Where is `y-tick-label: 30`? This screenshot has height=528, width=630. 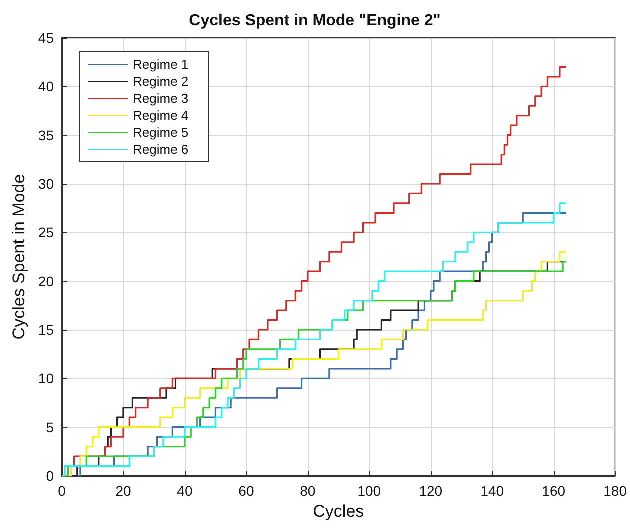
y-tick-label: 30 is located at coordinates (46, 184).